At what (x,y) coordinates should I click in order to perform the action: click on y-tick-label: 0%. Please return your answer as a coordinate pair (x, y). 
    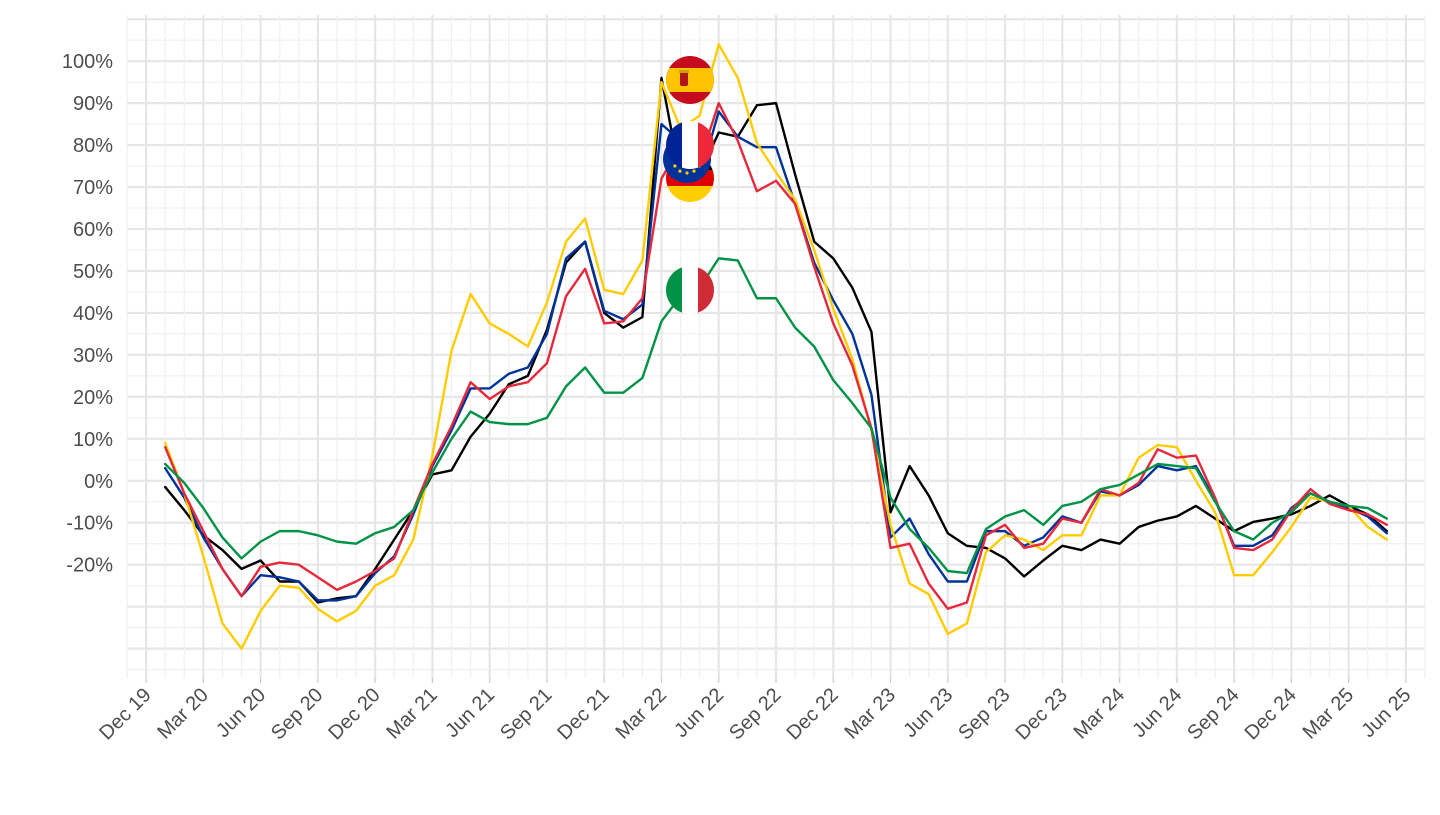
    Looking at the image, I should click on (98, 482).